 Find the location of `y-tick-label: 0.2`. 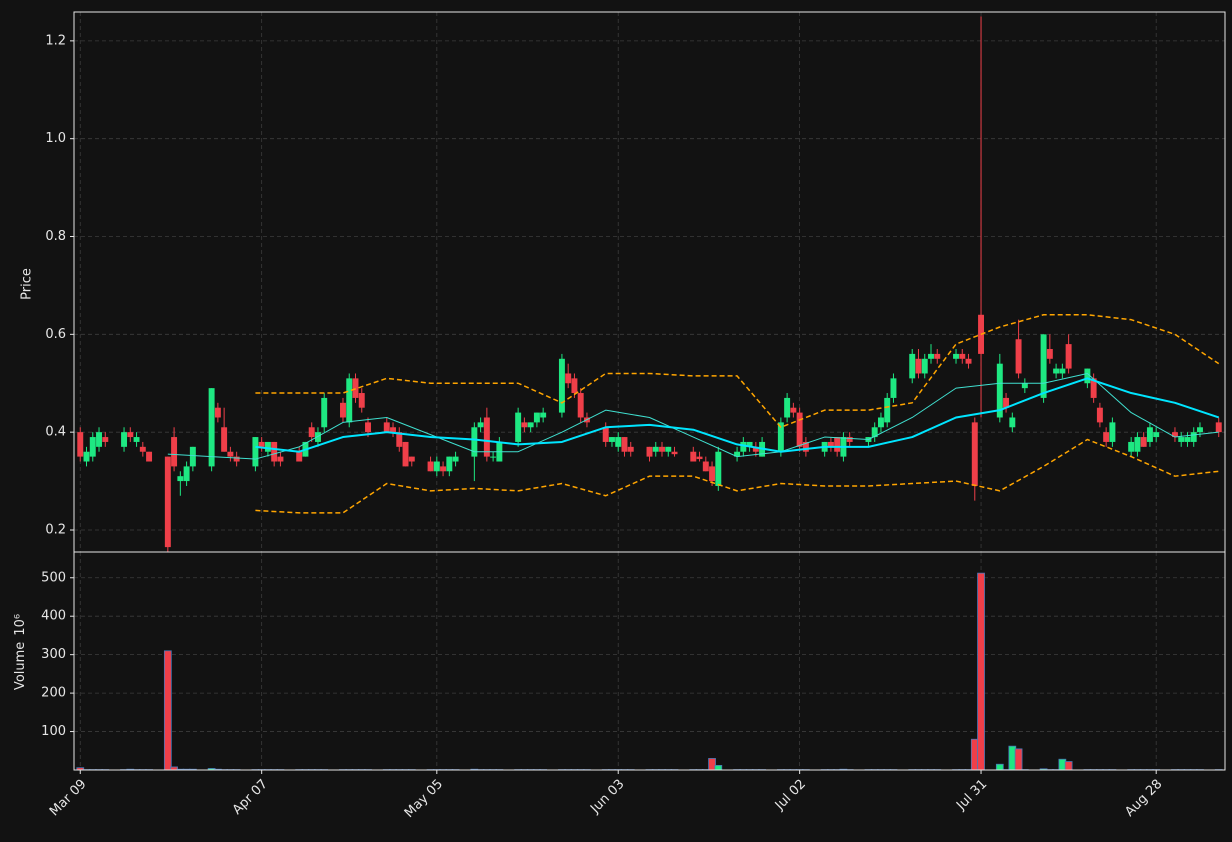

y-tick-label: 0.2 is located at coordinates (55, 529).